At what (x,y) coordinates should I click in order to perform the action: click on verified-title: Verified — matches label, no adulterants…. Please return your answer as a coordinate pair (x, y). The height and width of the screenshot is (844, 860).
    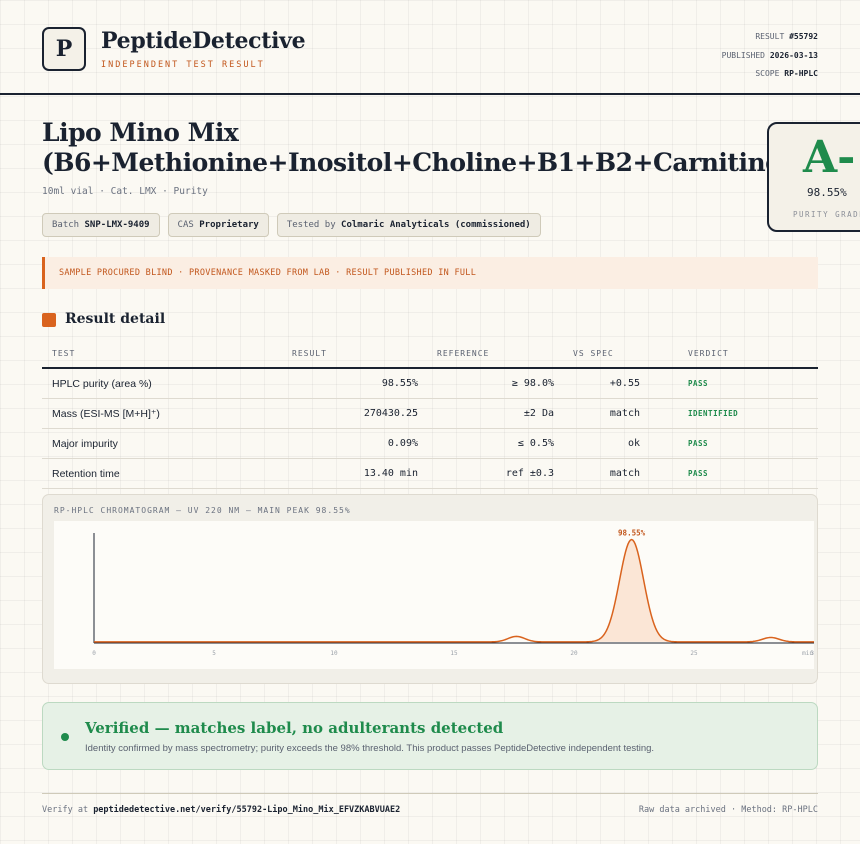
    Looking at the image, I should click on (294, 728).